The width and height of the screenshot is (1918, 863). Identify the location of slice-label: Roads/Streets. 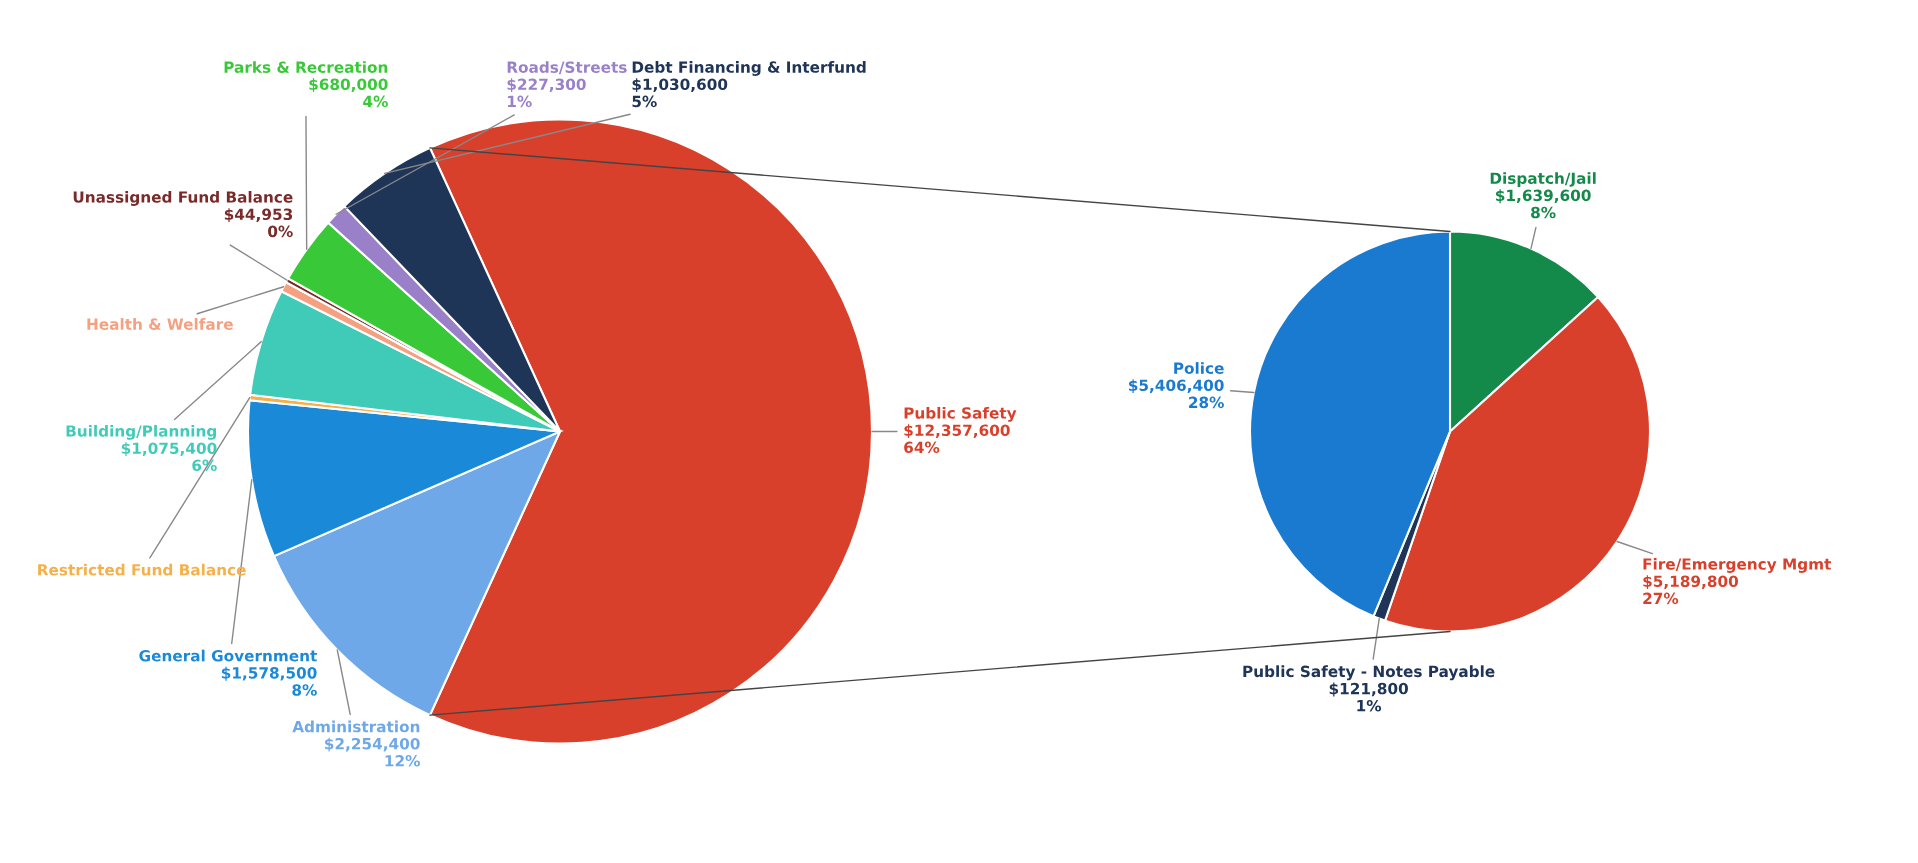
(567, 68).